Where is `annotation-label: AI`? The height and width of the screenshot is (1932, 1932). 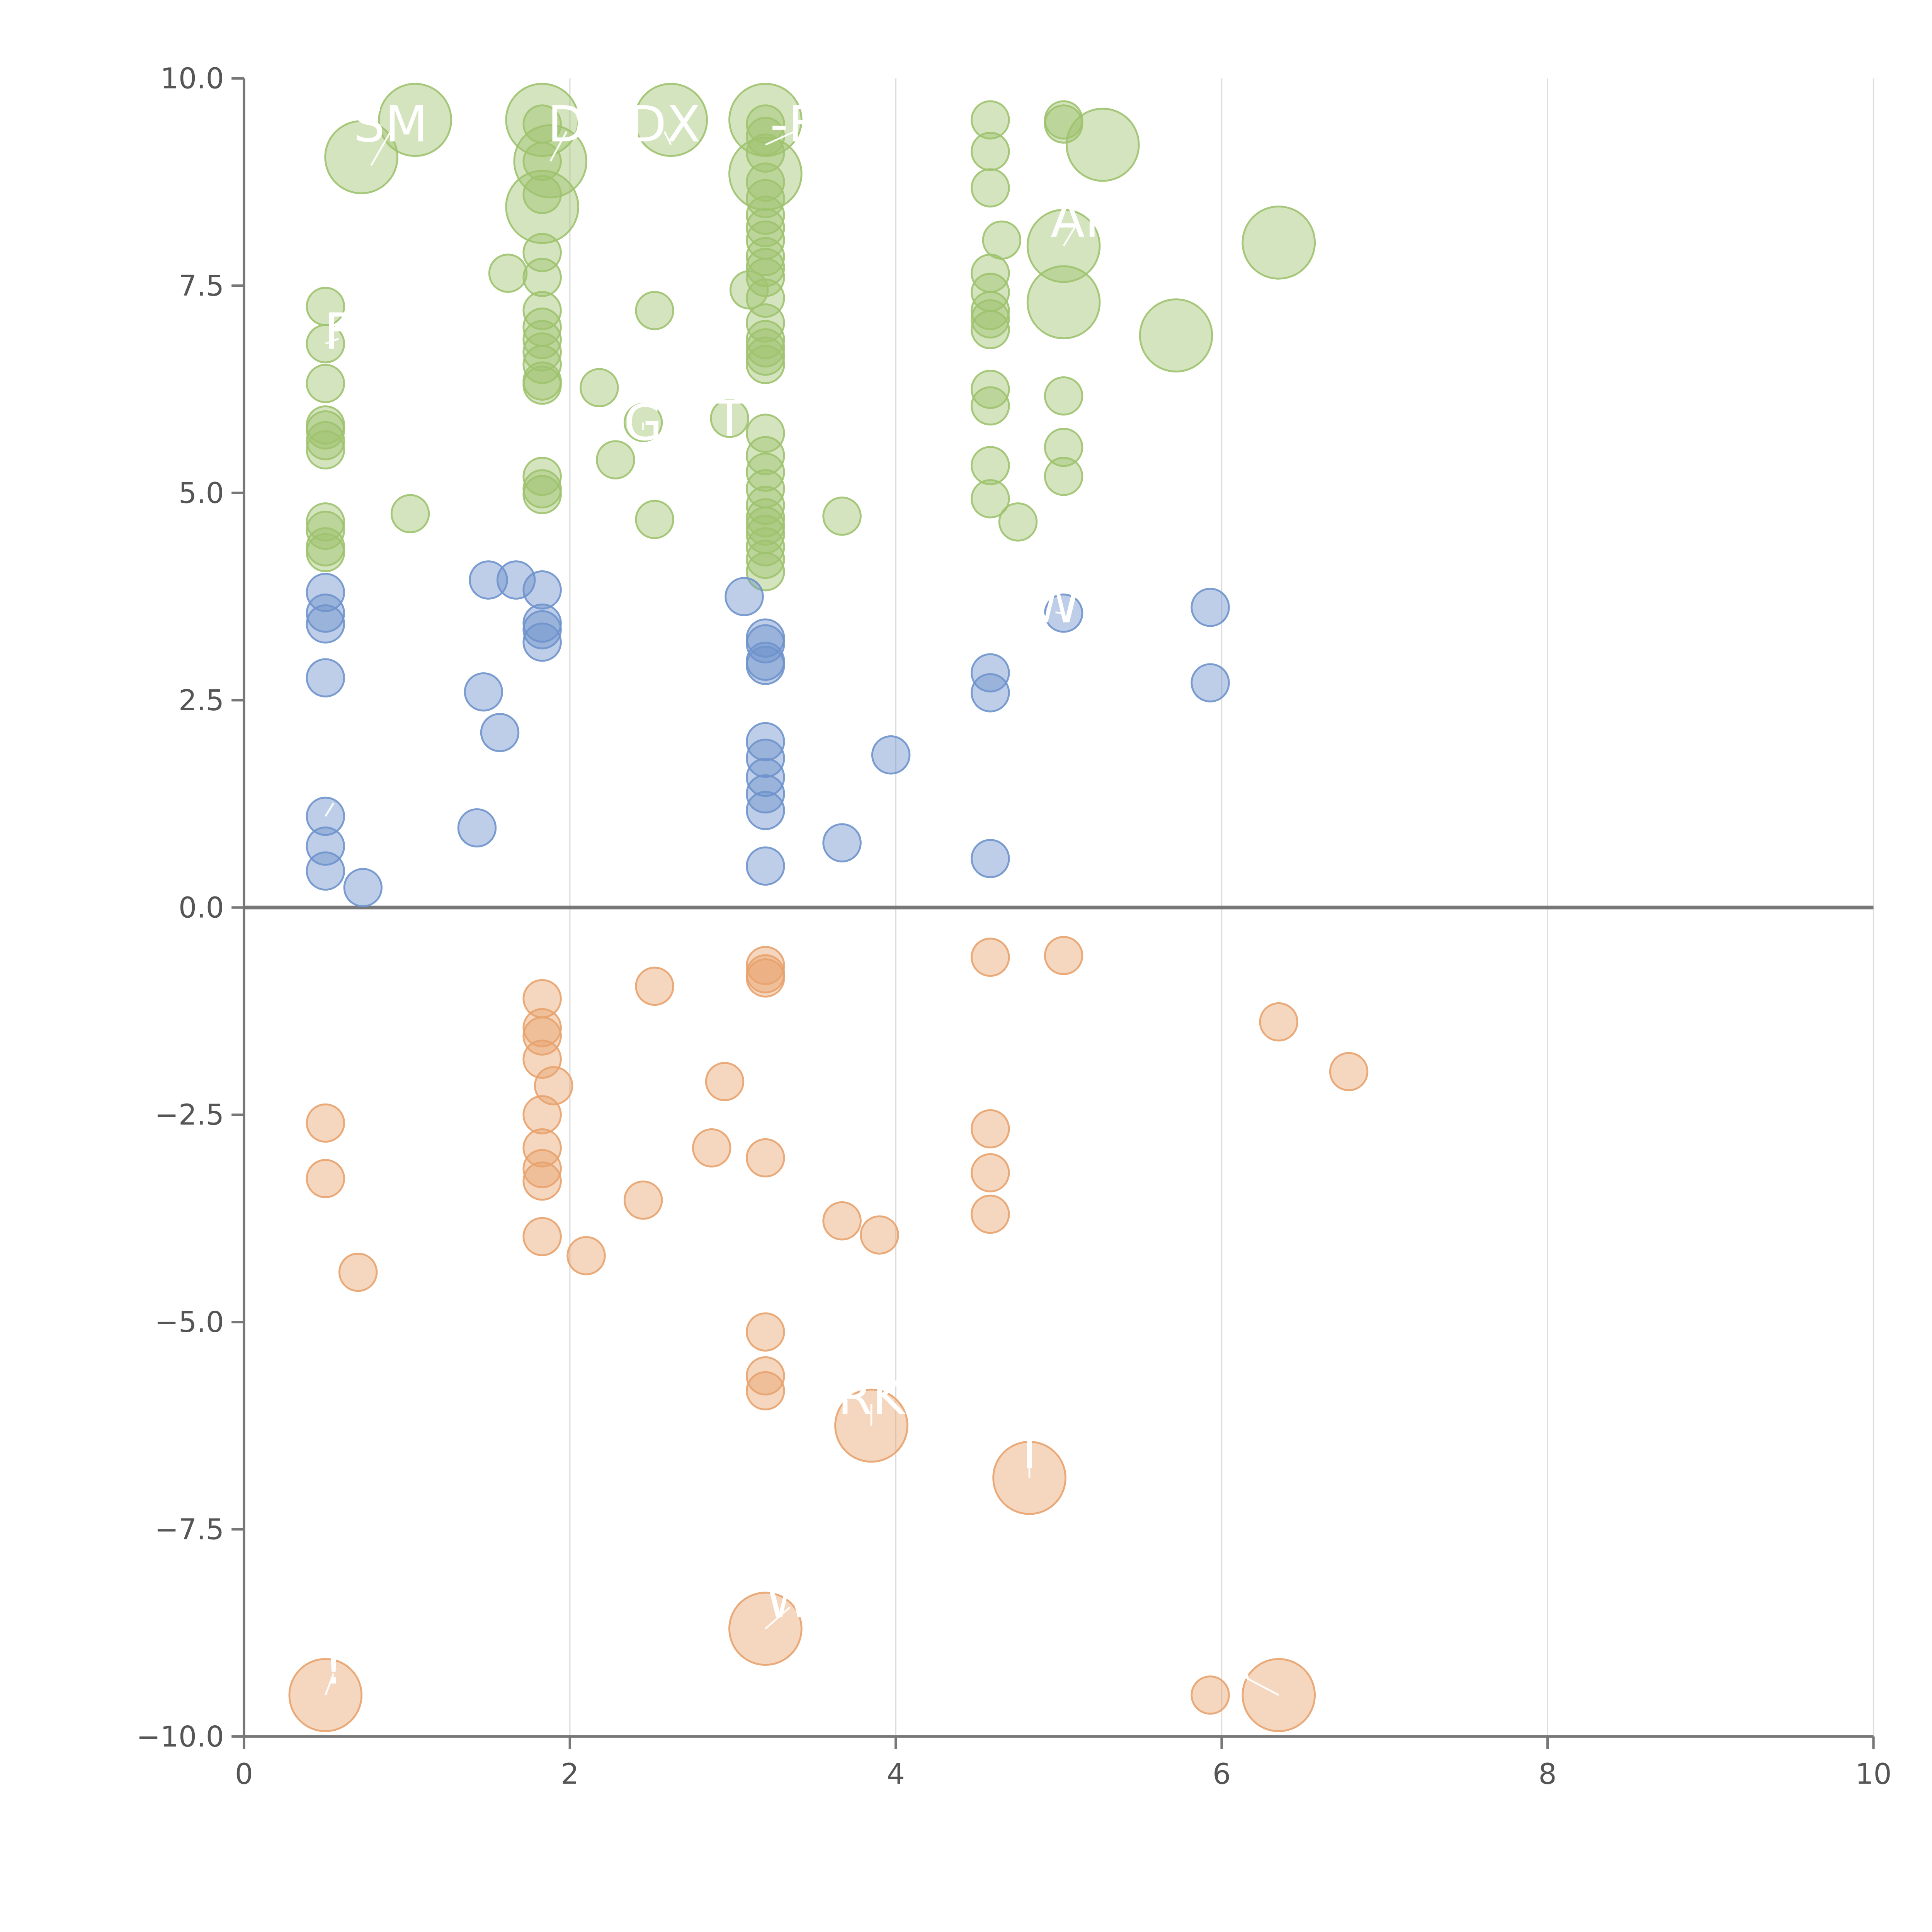
annotation-label: AI is located at coordinates (1075, 220).